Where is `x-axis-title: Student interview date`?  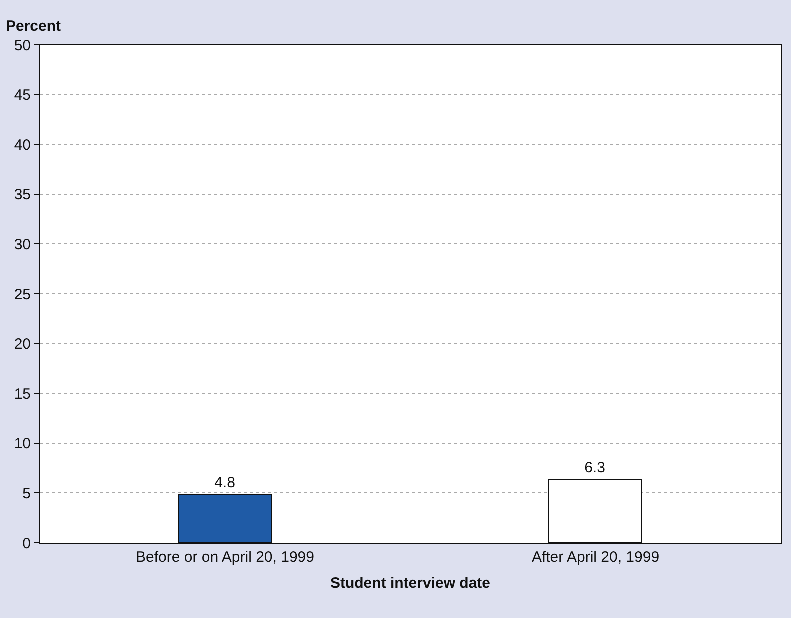 x-axis-title: Student interview date is located at coordinates (410, 583).